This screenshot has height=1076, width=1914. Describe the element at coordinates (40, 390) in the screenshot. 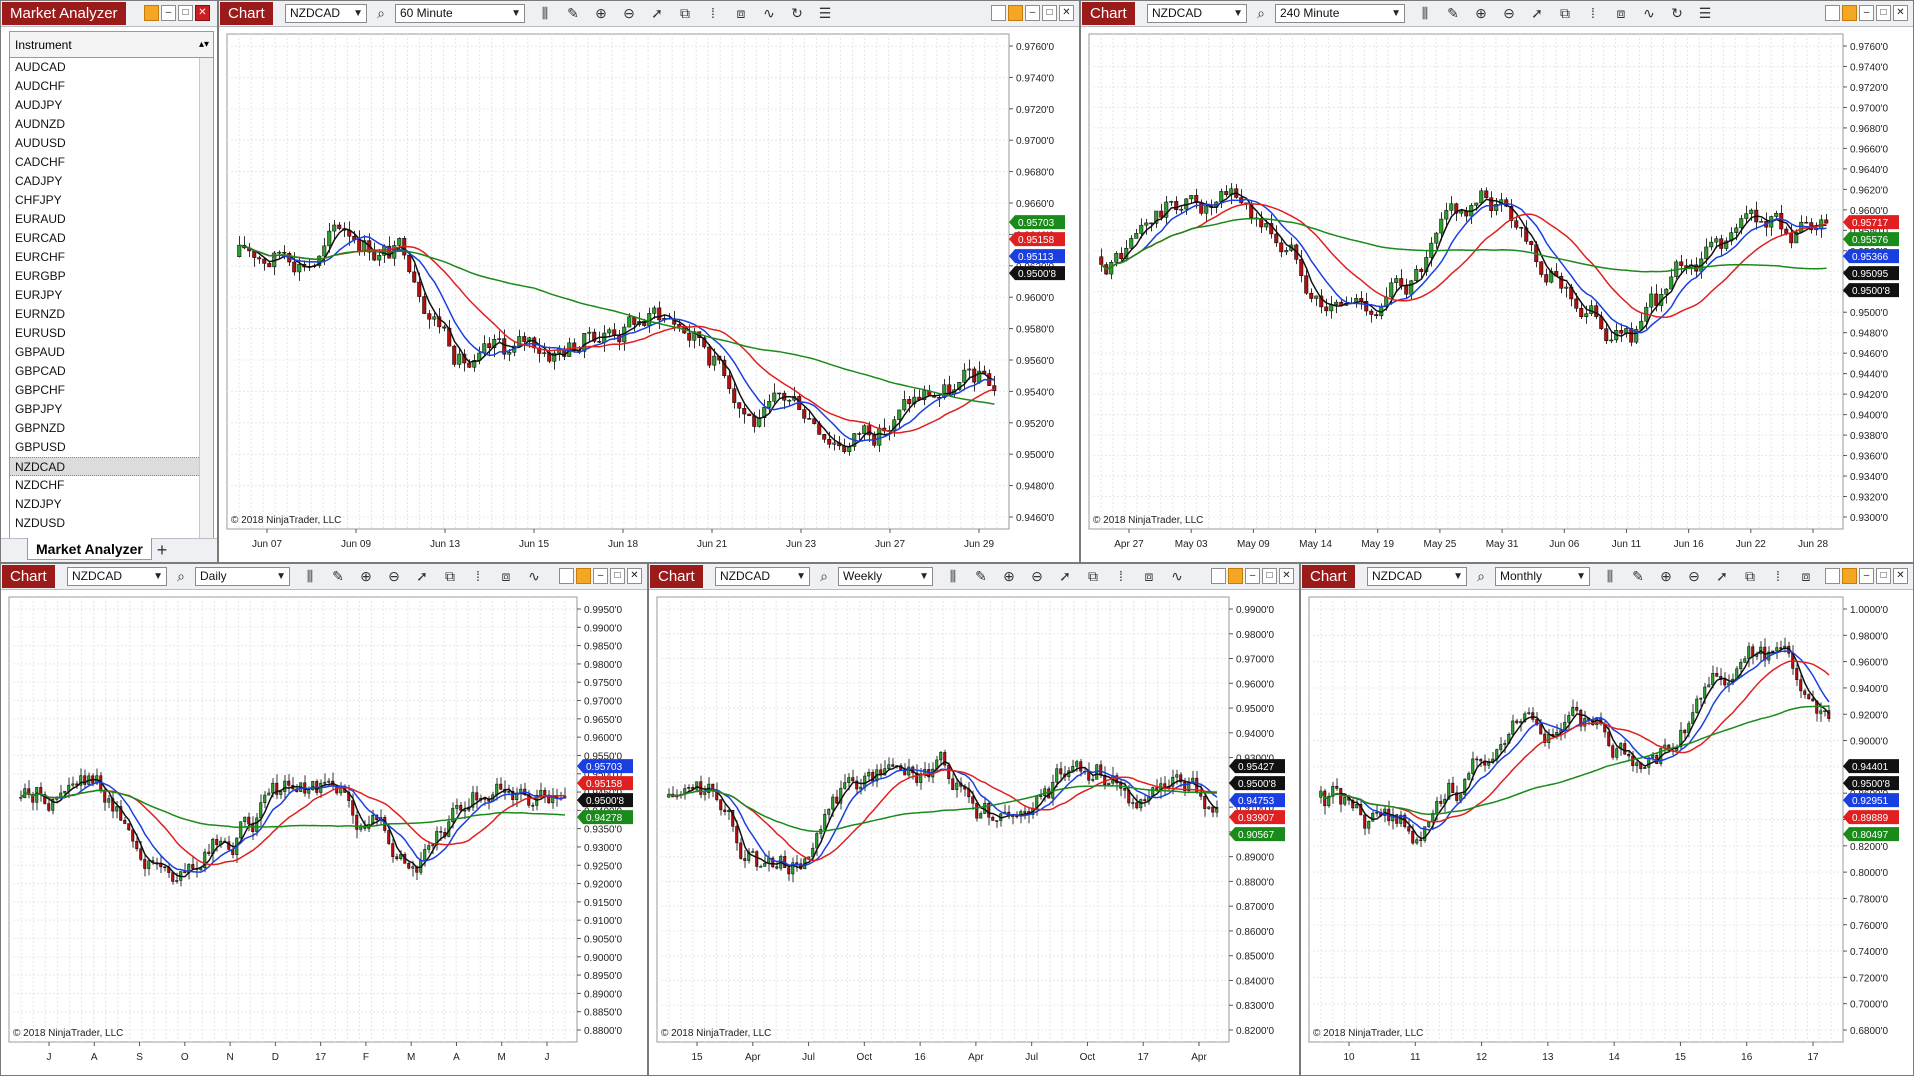

I see `instrument-row-gbpchf: GBPCHF` at that location.